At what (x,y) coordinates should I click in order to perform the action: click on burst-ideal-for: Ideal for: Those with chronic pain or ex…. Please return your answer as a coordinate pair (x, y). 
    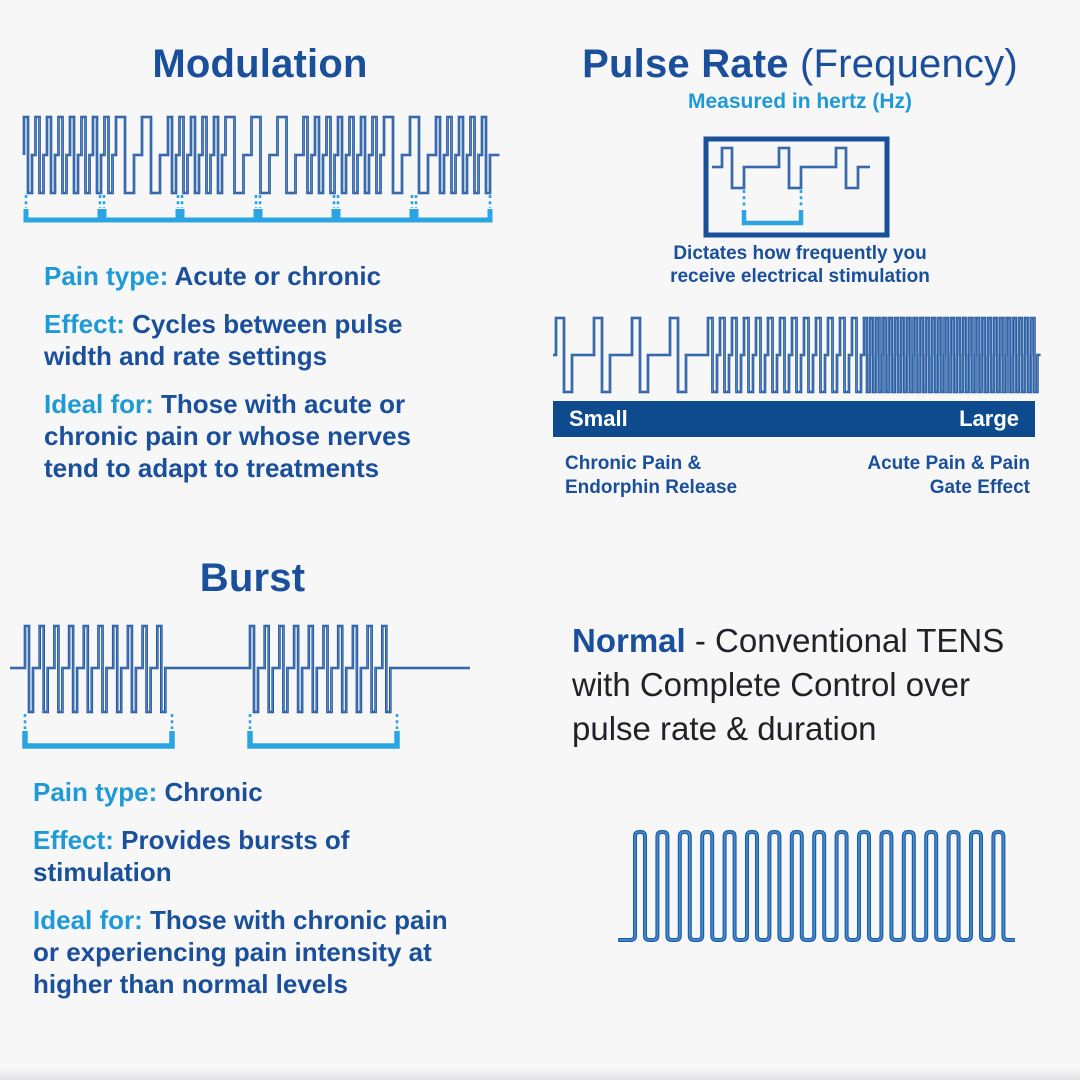
    Looking at the image, I should click on (268, 952).